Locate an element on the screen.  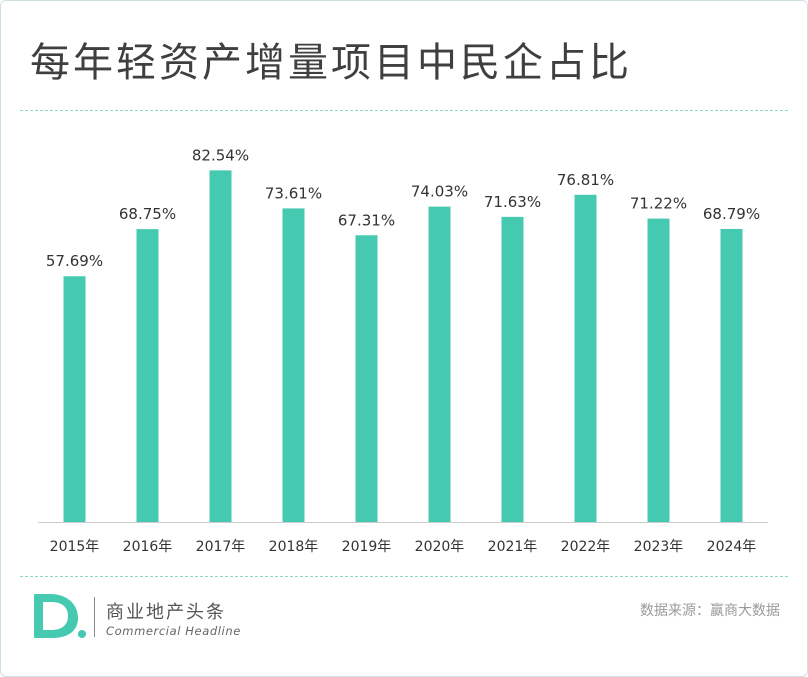
value-label: 68.79% is located at coordinates (731, 214).